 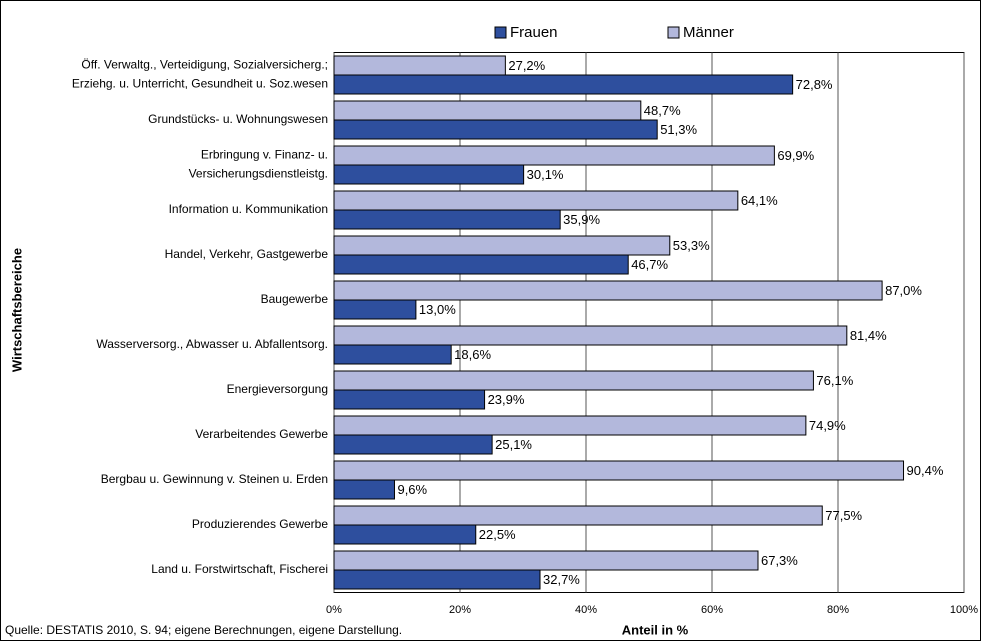 What do you see at coordinates (238, 119) in the screenshot?
I see `y-tick-label: Grundstücks- u. Wohnungswesen` at bounding box center [238, 119].